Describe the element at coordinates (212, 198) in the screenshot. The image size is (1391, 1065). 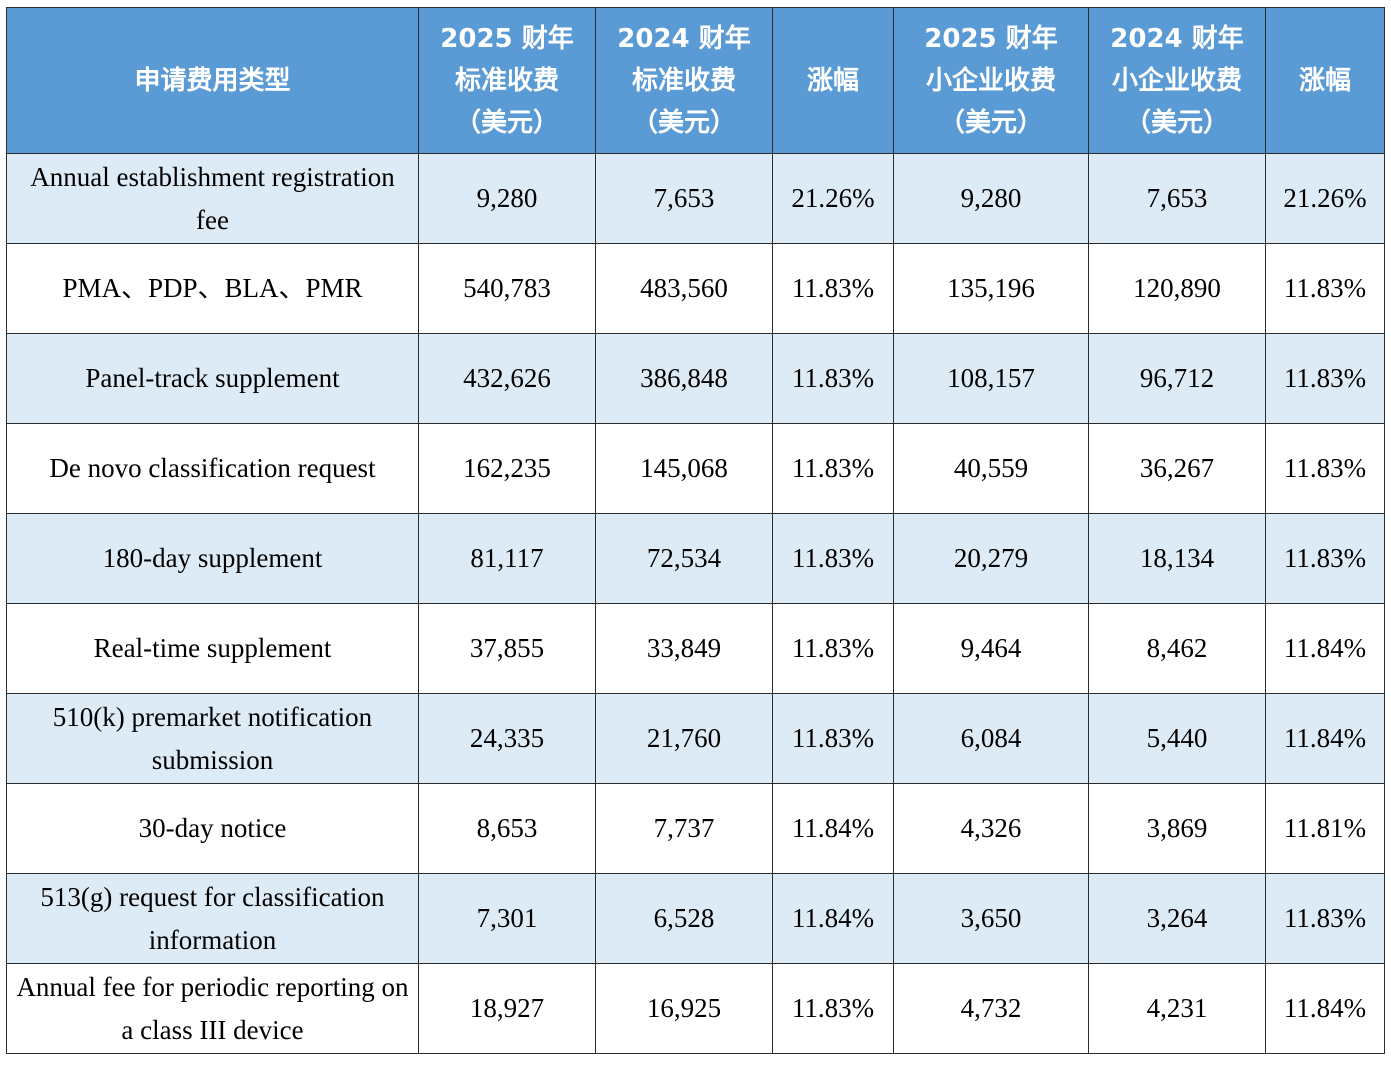
I see `fee-type-cell: Annual establishment registration fee` at that location.